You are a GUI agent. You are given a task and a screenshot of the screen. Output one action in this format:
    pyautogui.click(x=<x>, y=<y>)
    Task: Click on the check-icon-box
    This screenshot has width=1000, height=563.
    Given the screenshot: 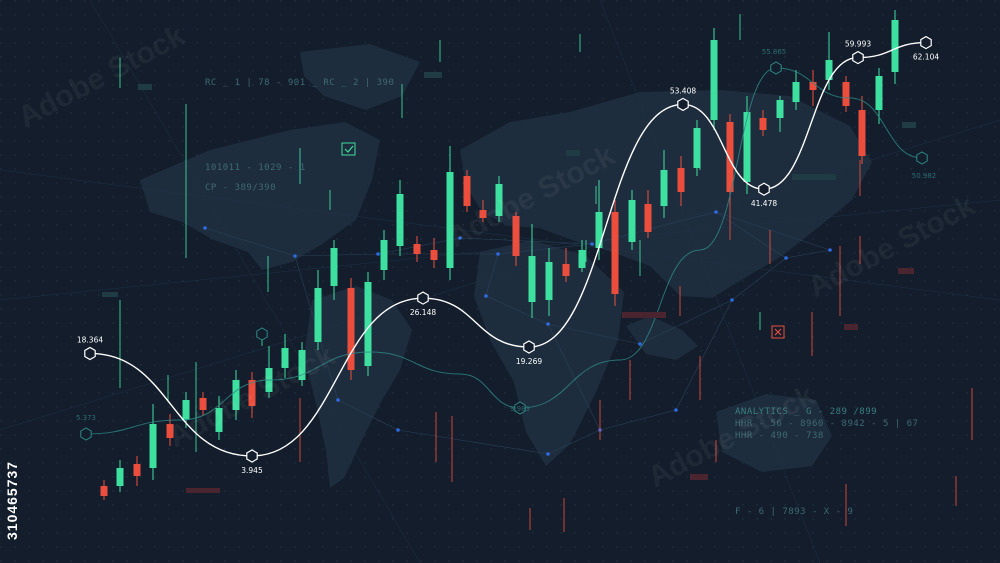 What is the action you would take?
    pyautogui.click(x=348, y=149)
    